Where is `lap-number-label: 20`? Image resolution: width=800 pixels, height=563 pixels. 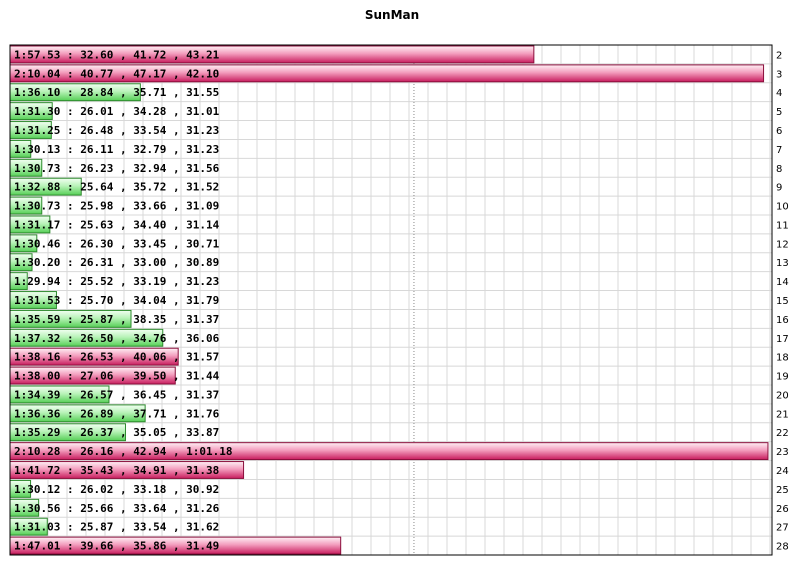
lap-number-label: 20 is located at coordinates (782, 395).